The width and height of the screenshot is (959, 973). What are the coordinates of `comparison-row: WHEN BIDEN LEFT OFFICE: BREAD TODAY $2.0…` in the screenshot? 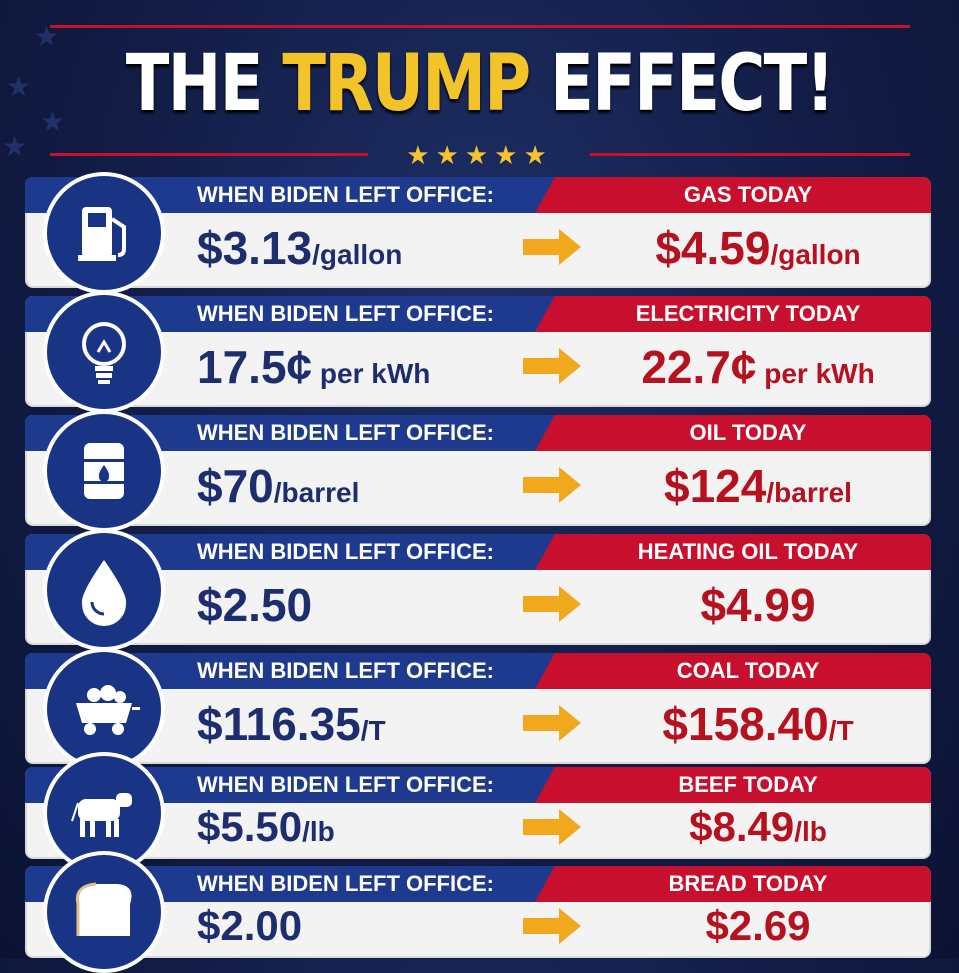 It's located at (478, 912).